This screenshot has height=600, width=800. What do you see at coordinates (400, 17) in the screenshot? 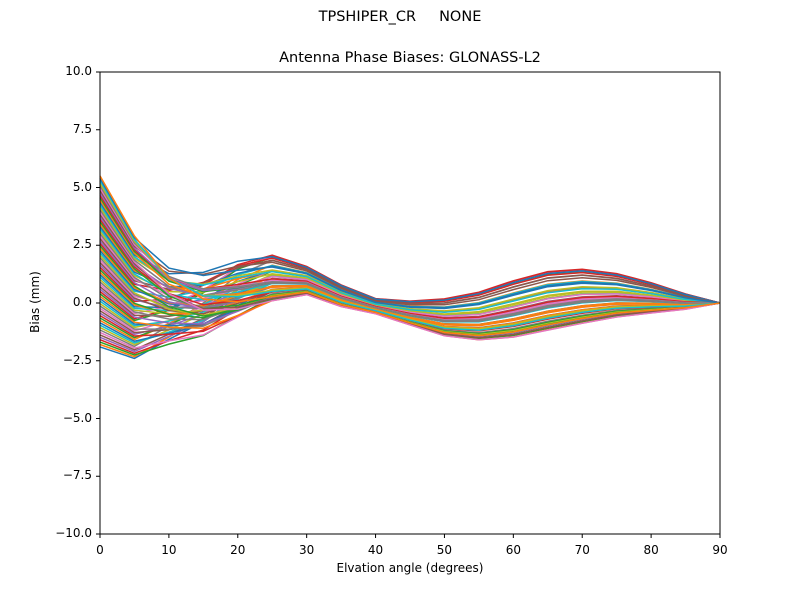
I see `figure-suptitle: TPSHIPER_CR NONE` at bounding box center [400, 17].